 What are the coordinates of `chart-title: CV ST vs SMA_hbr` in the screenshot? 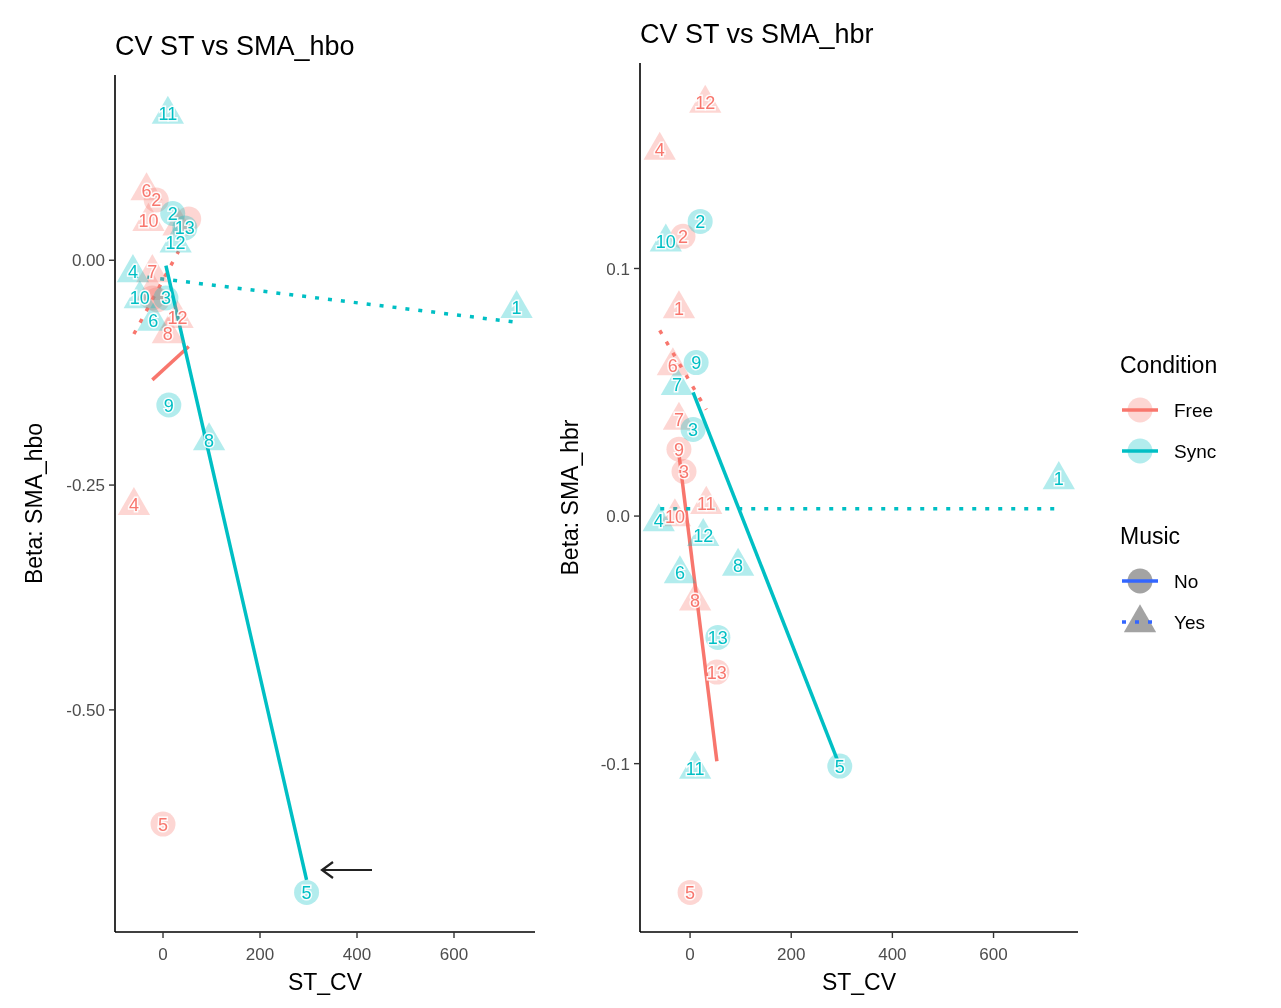 It's located at (757, 34).